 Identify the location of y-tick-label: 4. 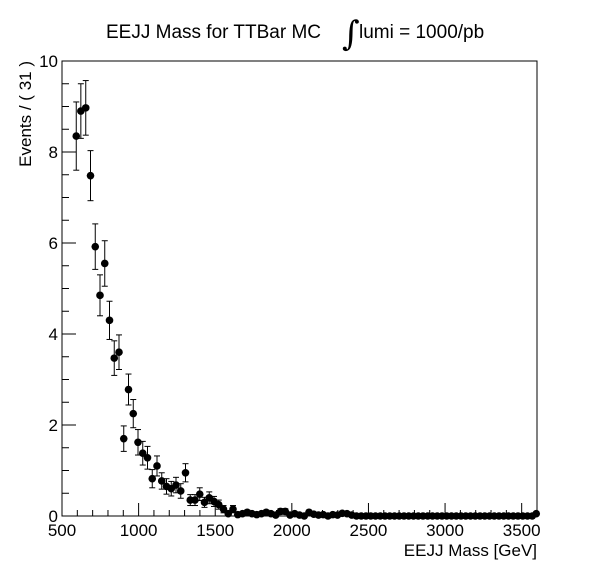
(53, 334).